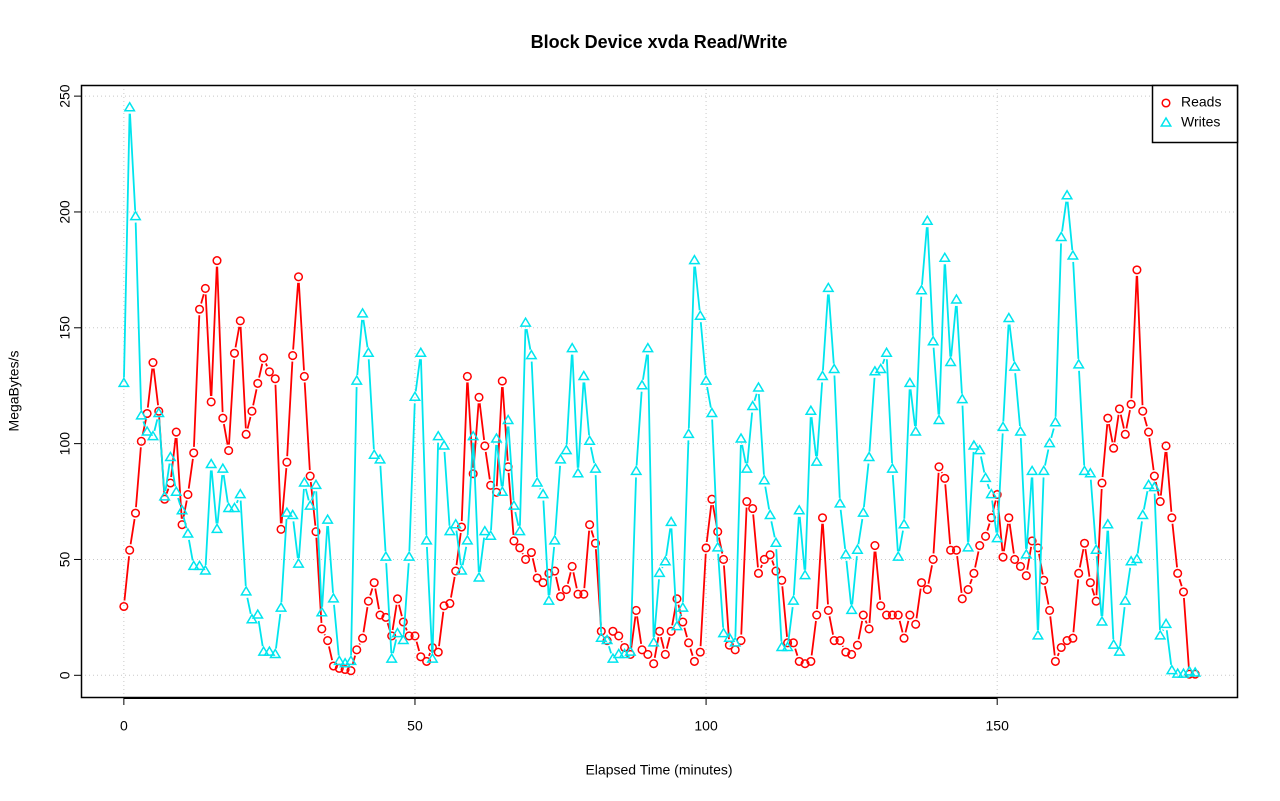 This screenshot has height=801, width=1280. Describe the element at coordinates (65, 328) in the screenshot. I see `y-tick-label: 150` at that location.